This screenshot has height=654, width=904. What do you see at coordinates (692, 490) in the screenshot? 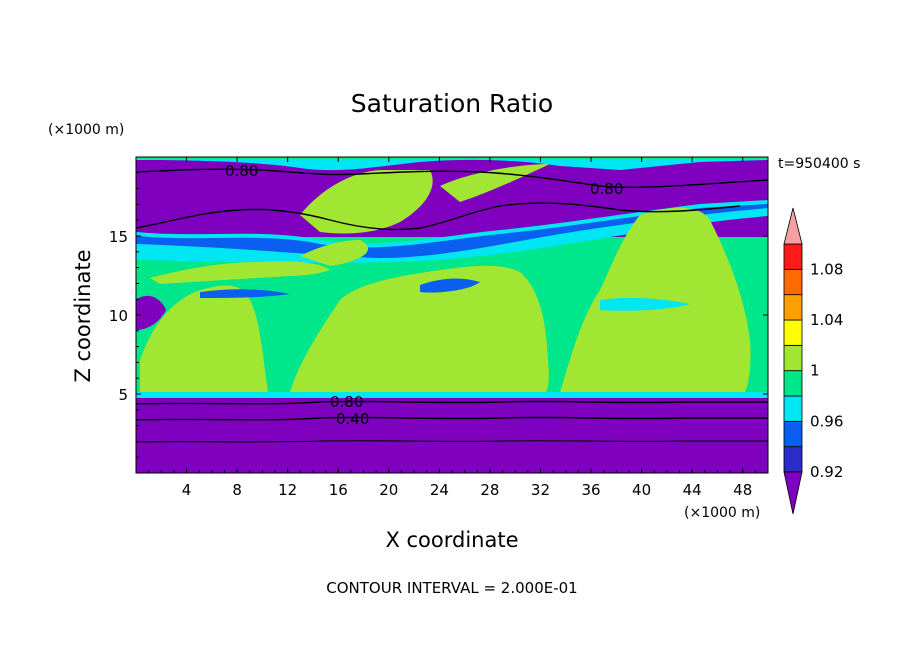
I see `x-tick-label: 44` at bounding box center [692, 490].